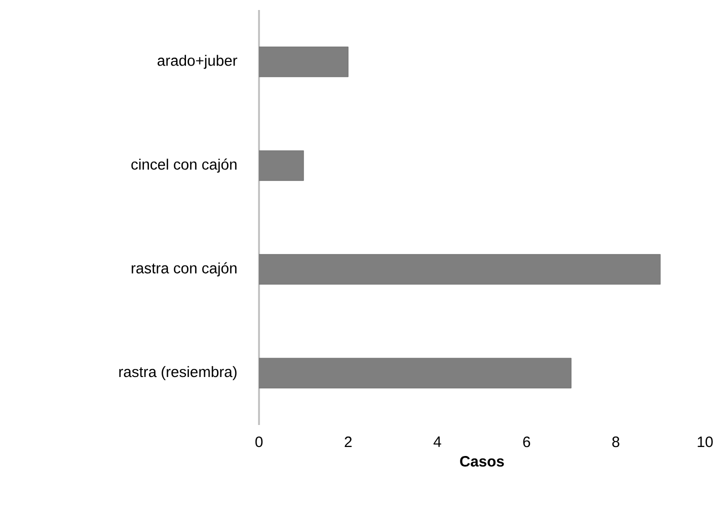 Image resolution: width=723 pixels, height=513 pixels. I want to click on x-tick-label: 8, so click(616, 442).